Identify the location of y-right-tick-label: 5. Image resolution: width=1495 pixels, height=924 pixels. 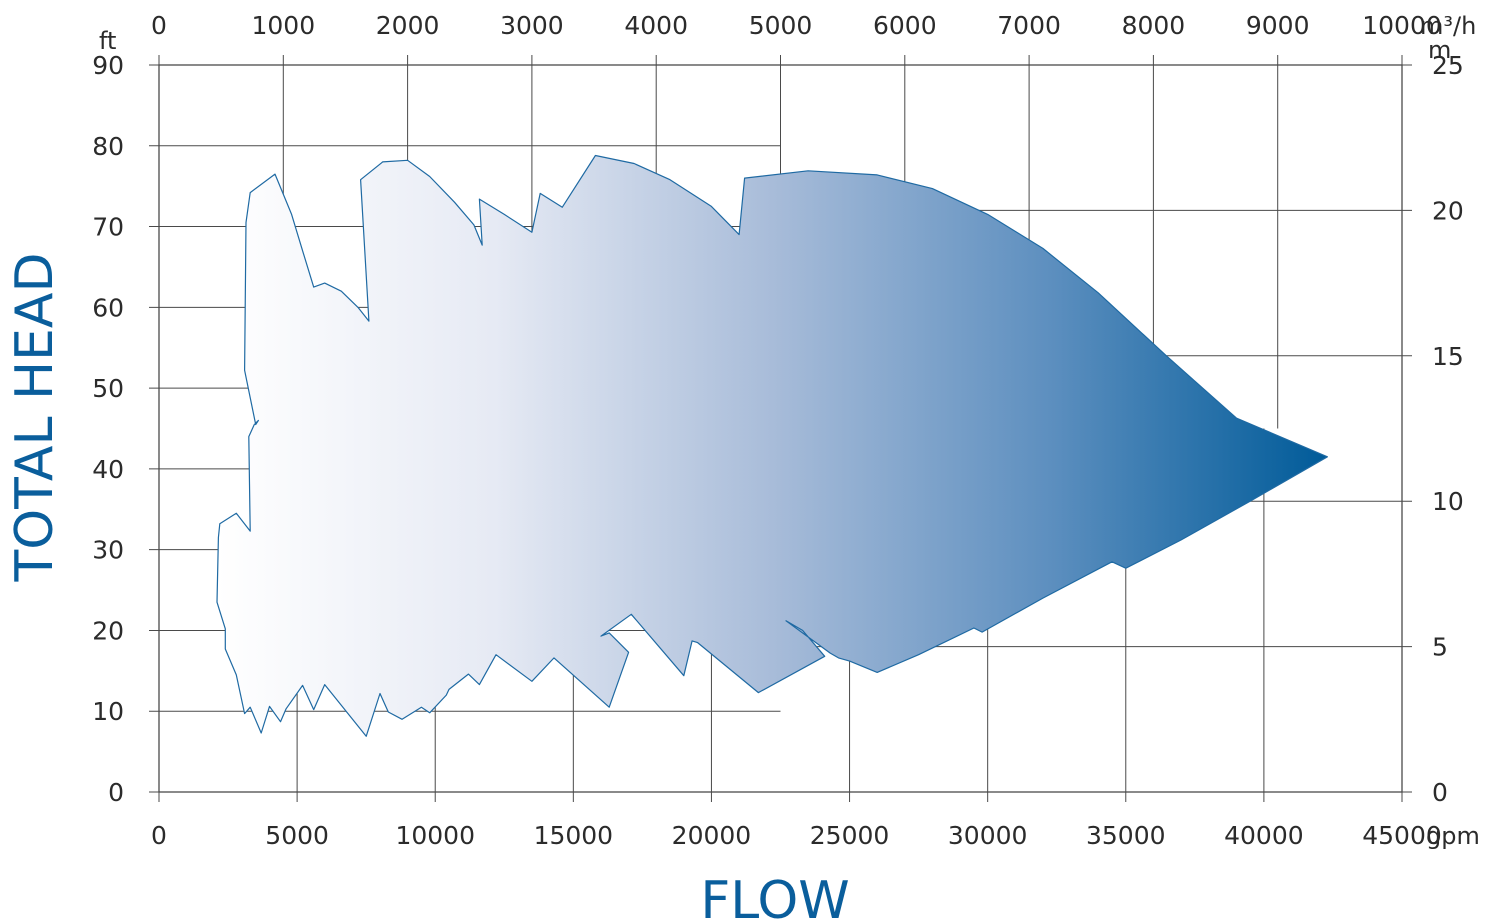
(1440, 647).